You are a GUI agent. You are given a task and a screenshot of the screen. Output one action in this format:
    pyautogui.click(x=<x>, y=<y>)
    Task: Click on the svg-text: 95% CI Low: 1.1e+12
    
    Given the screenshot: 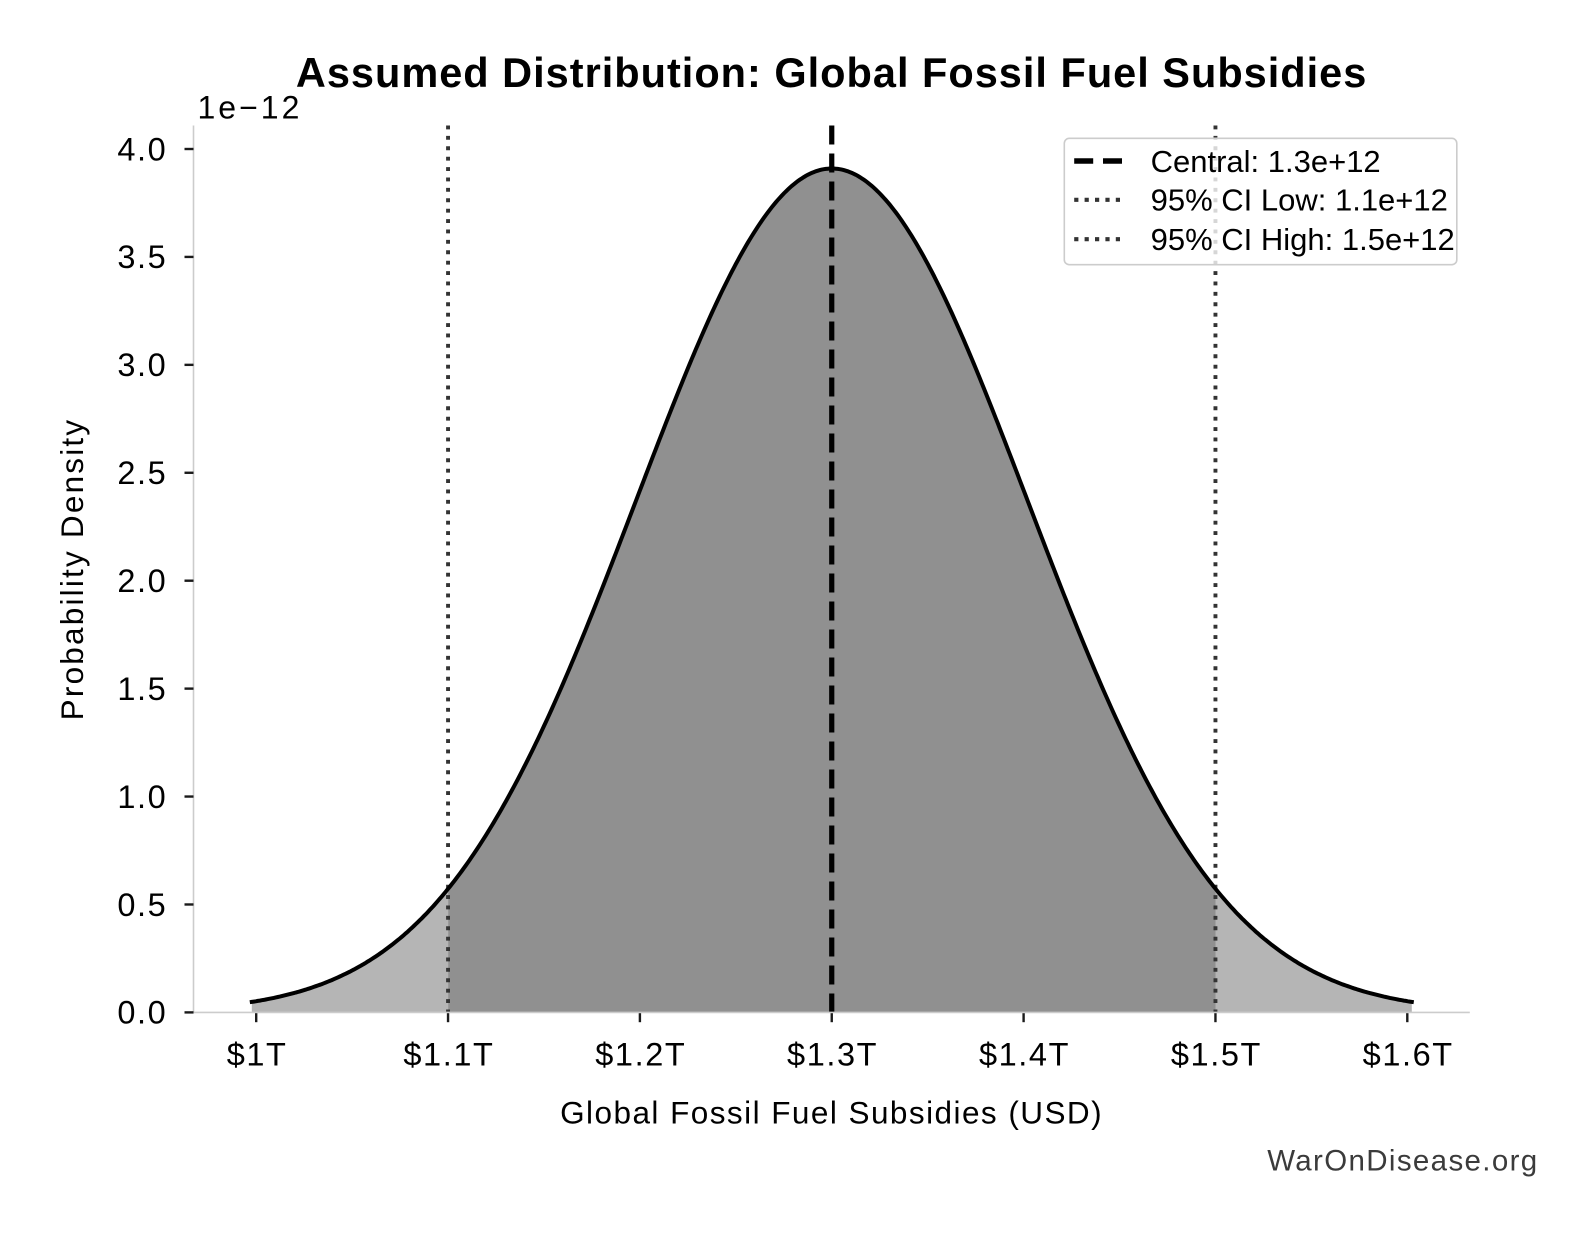 What is the action you would take?
    pyautogui.click(x=1299, y=200)
    